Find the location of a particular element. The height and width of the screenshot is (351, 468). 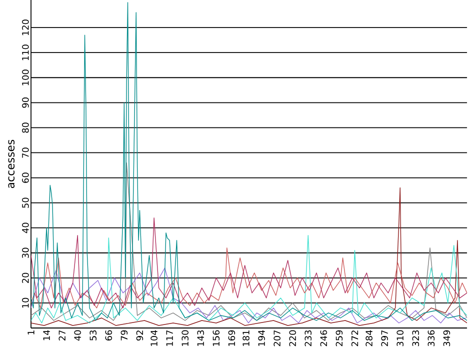

x-tick-label: 220 is located at coordinates (292, 338).